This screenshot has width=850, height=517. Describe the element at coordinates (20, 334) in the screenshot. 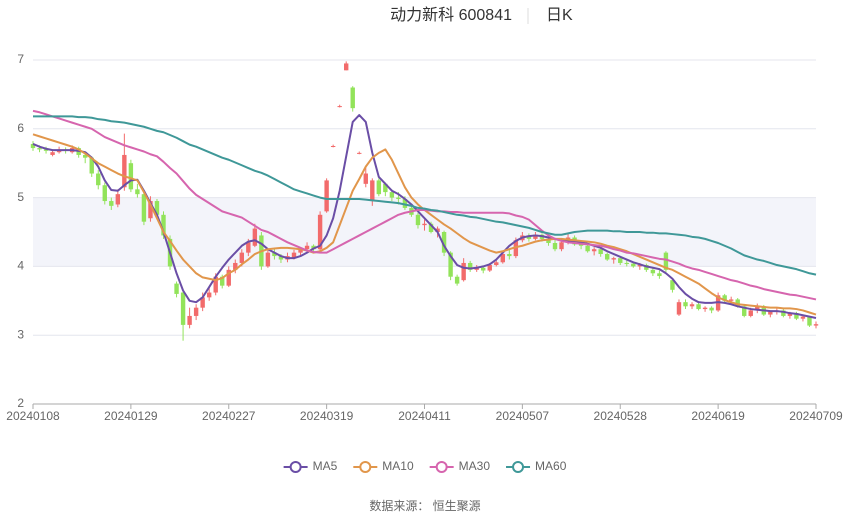

I see `y-tick-label: 3` at that location.